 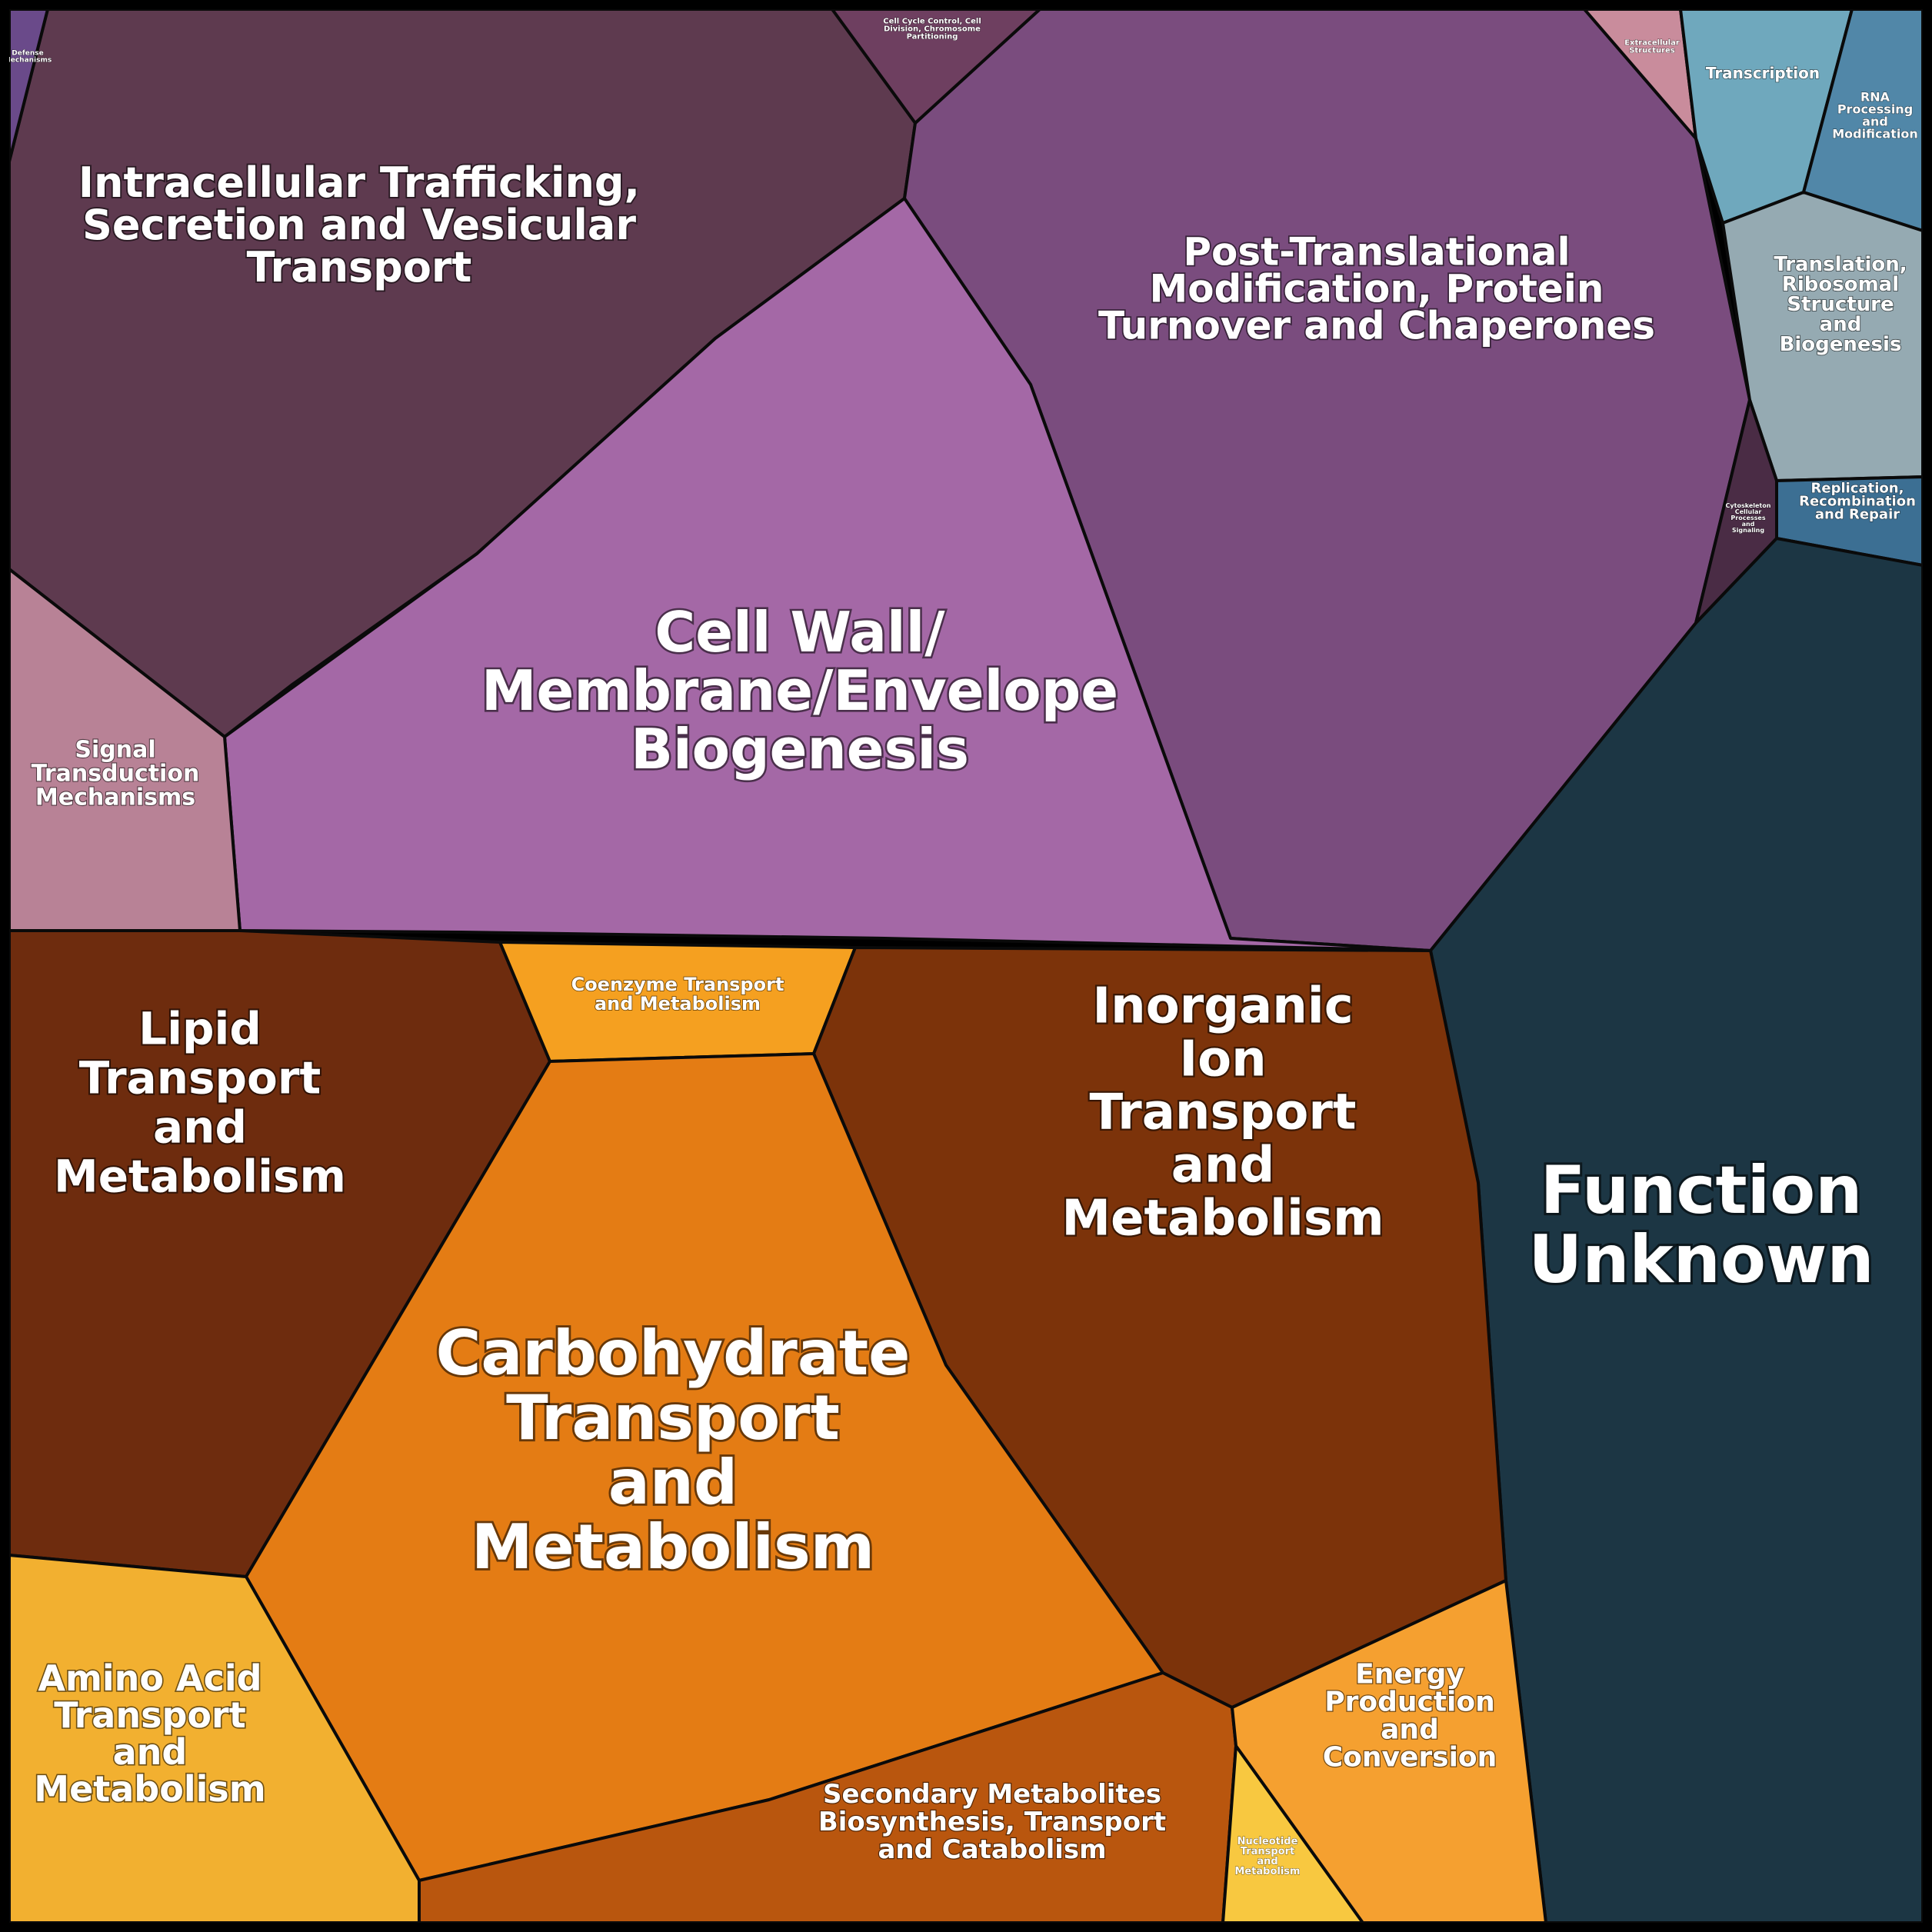 I want to click on label-line: and Metabolism, so click(x=678, y=1003).